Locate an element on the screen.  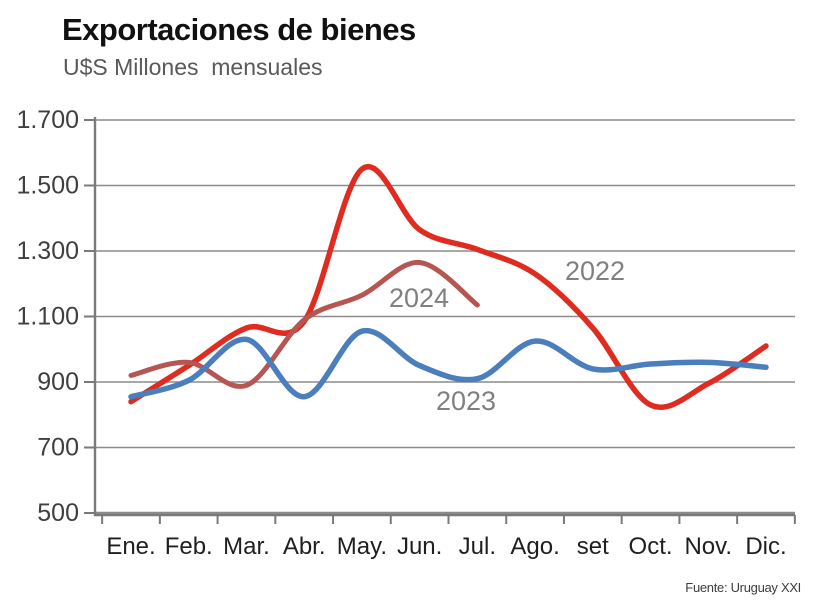
x-tick-label: Feb. is located at coordinates (189, 546).